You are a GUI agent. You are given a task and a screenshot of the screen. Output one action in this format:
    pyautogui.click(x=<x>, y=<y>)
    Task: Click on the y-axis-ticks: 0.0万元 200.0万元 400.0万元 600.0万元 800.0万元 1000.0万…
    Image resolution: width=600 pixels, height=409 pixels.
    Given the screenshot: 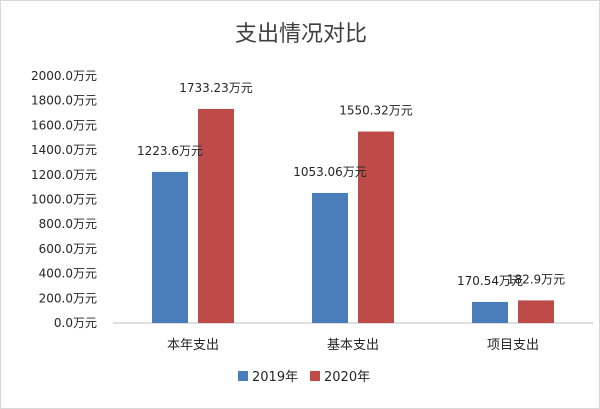 What is the action you would take?
    pyautogui.click(x=64, y=199)
    